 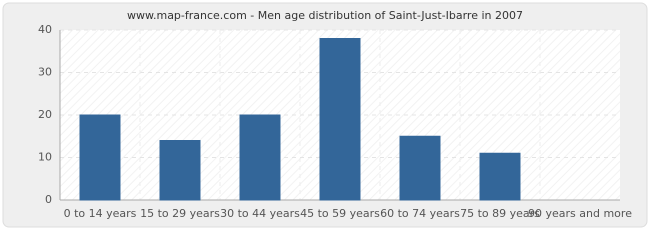 What do you see at coordinates (340, 213) in the screenshot?
I see `x-tick-label: 45 to 59 years` at bounding box center [340, 213].